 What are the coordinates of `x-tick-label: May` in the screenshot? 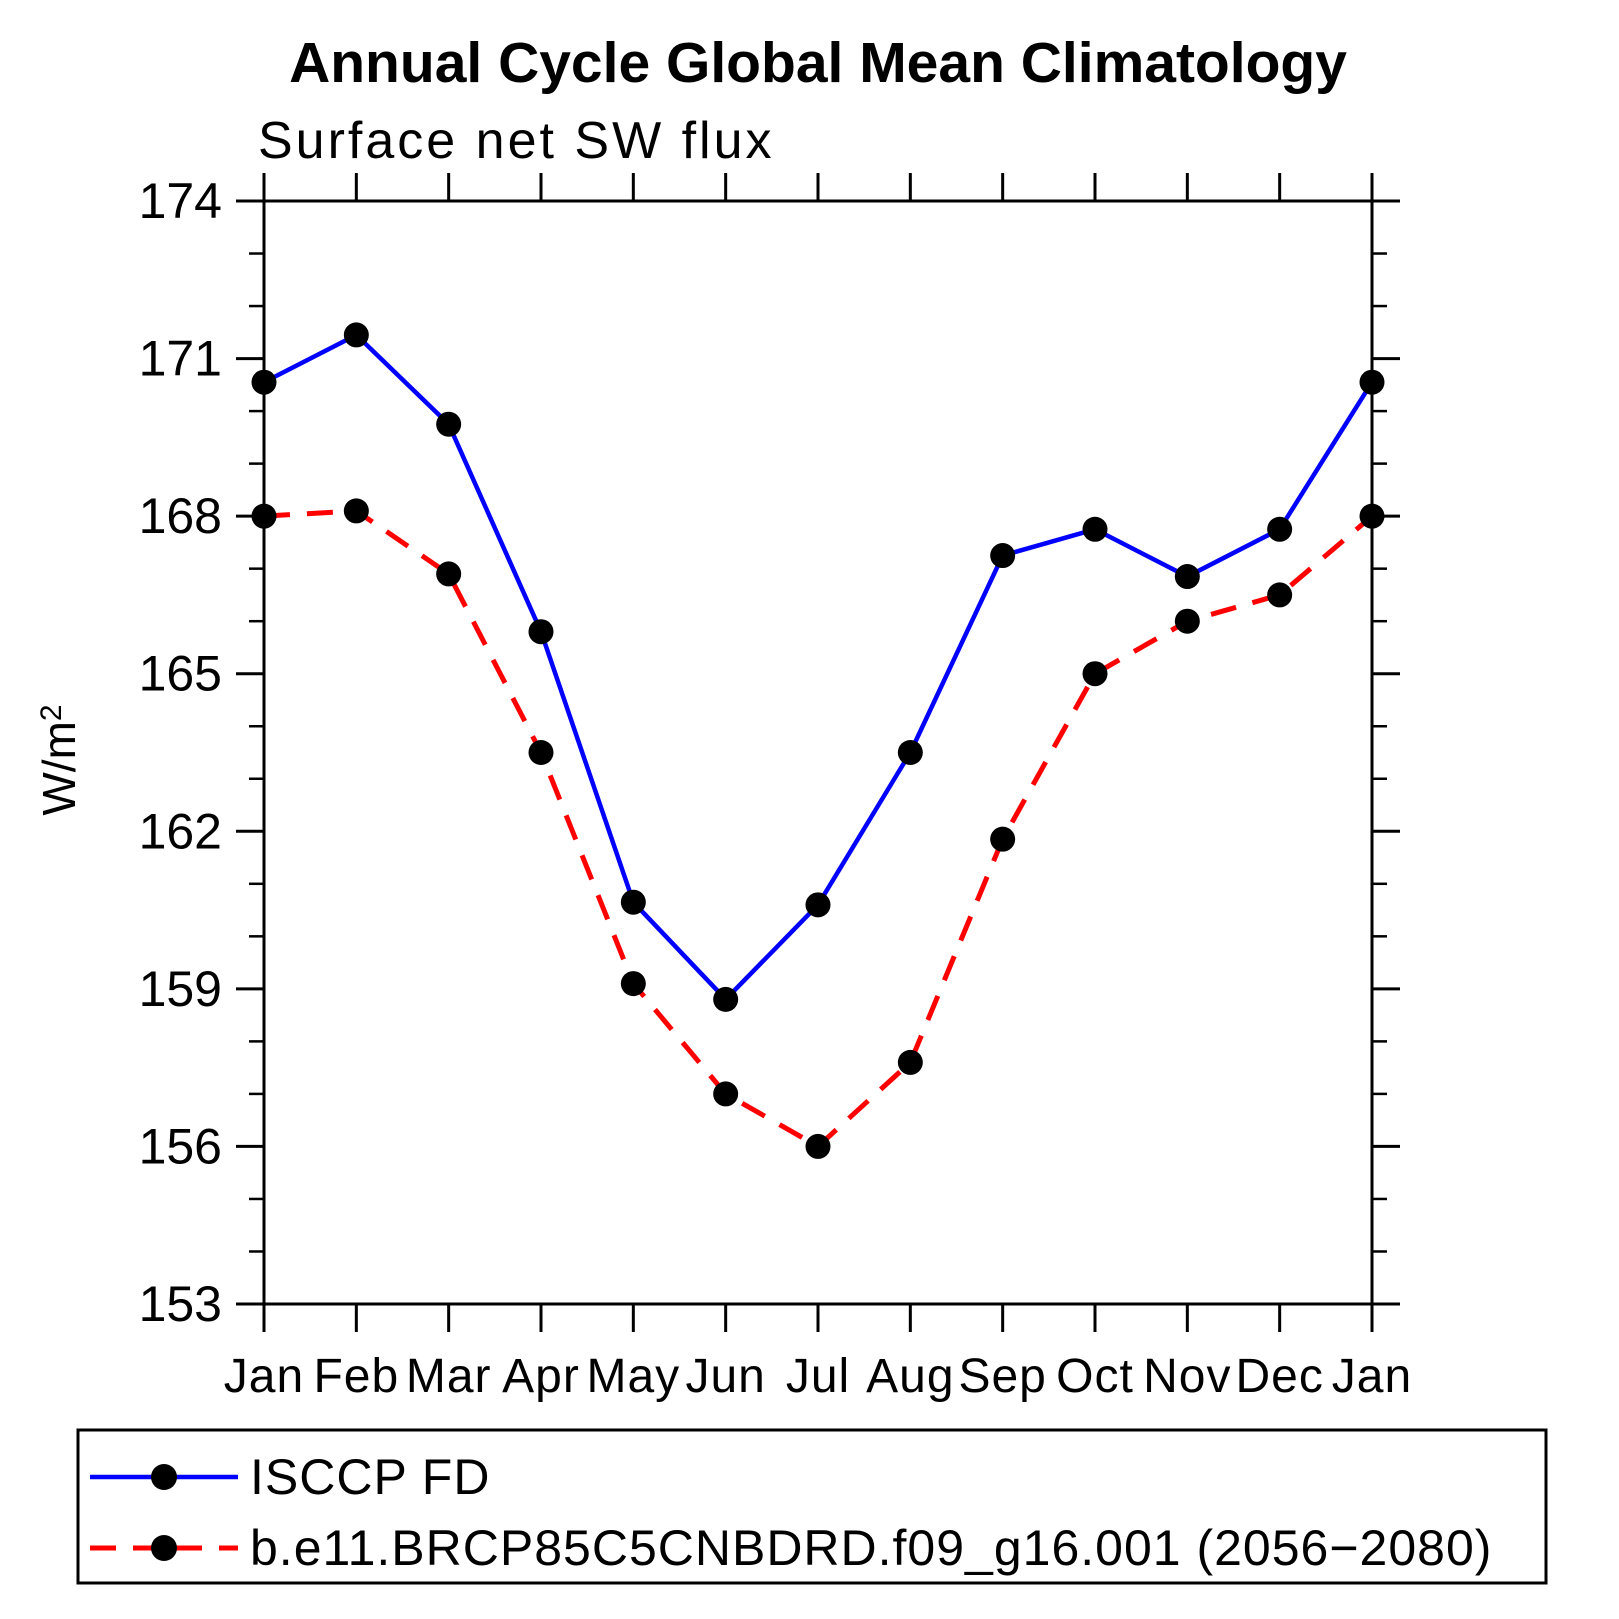 It's located at (633, 1376).